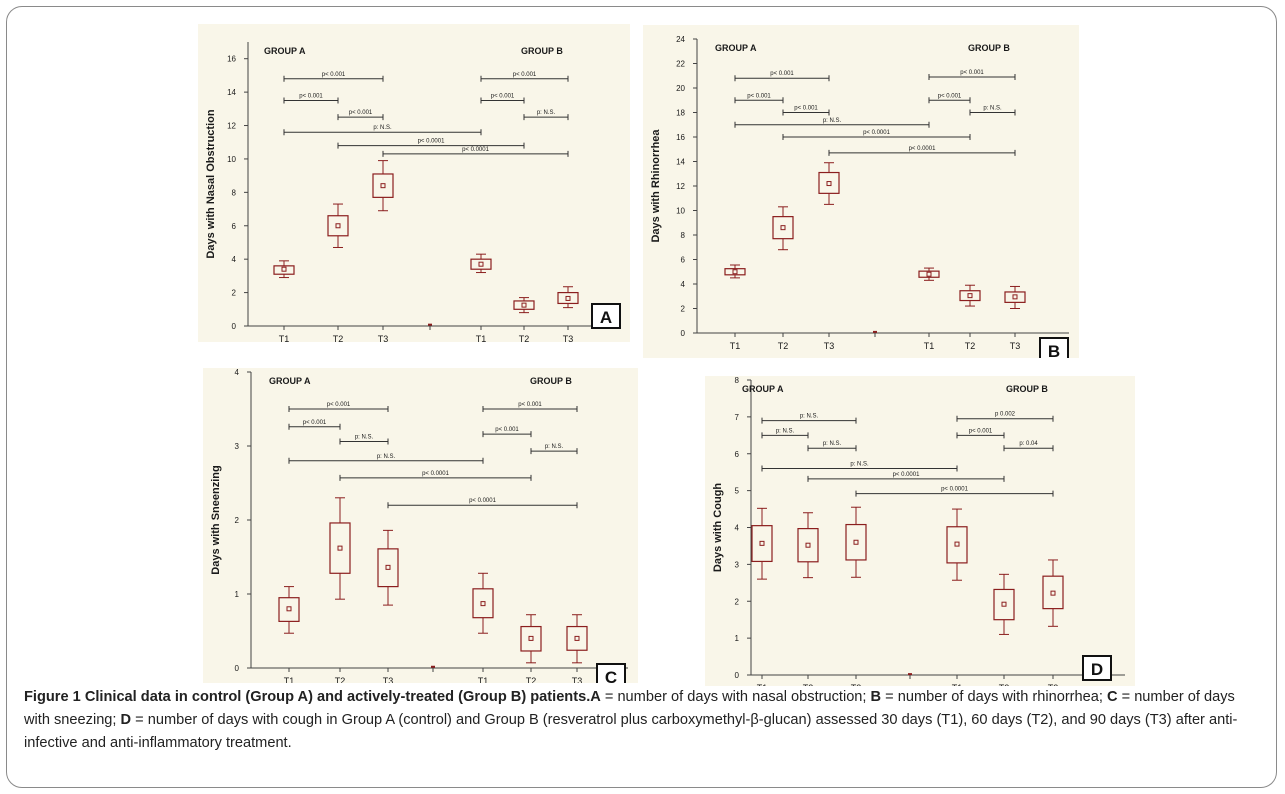  I want to click on y-tick-label-d-7: 7, so click(737, 417).